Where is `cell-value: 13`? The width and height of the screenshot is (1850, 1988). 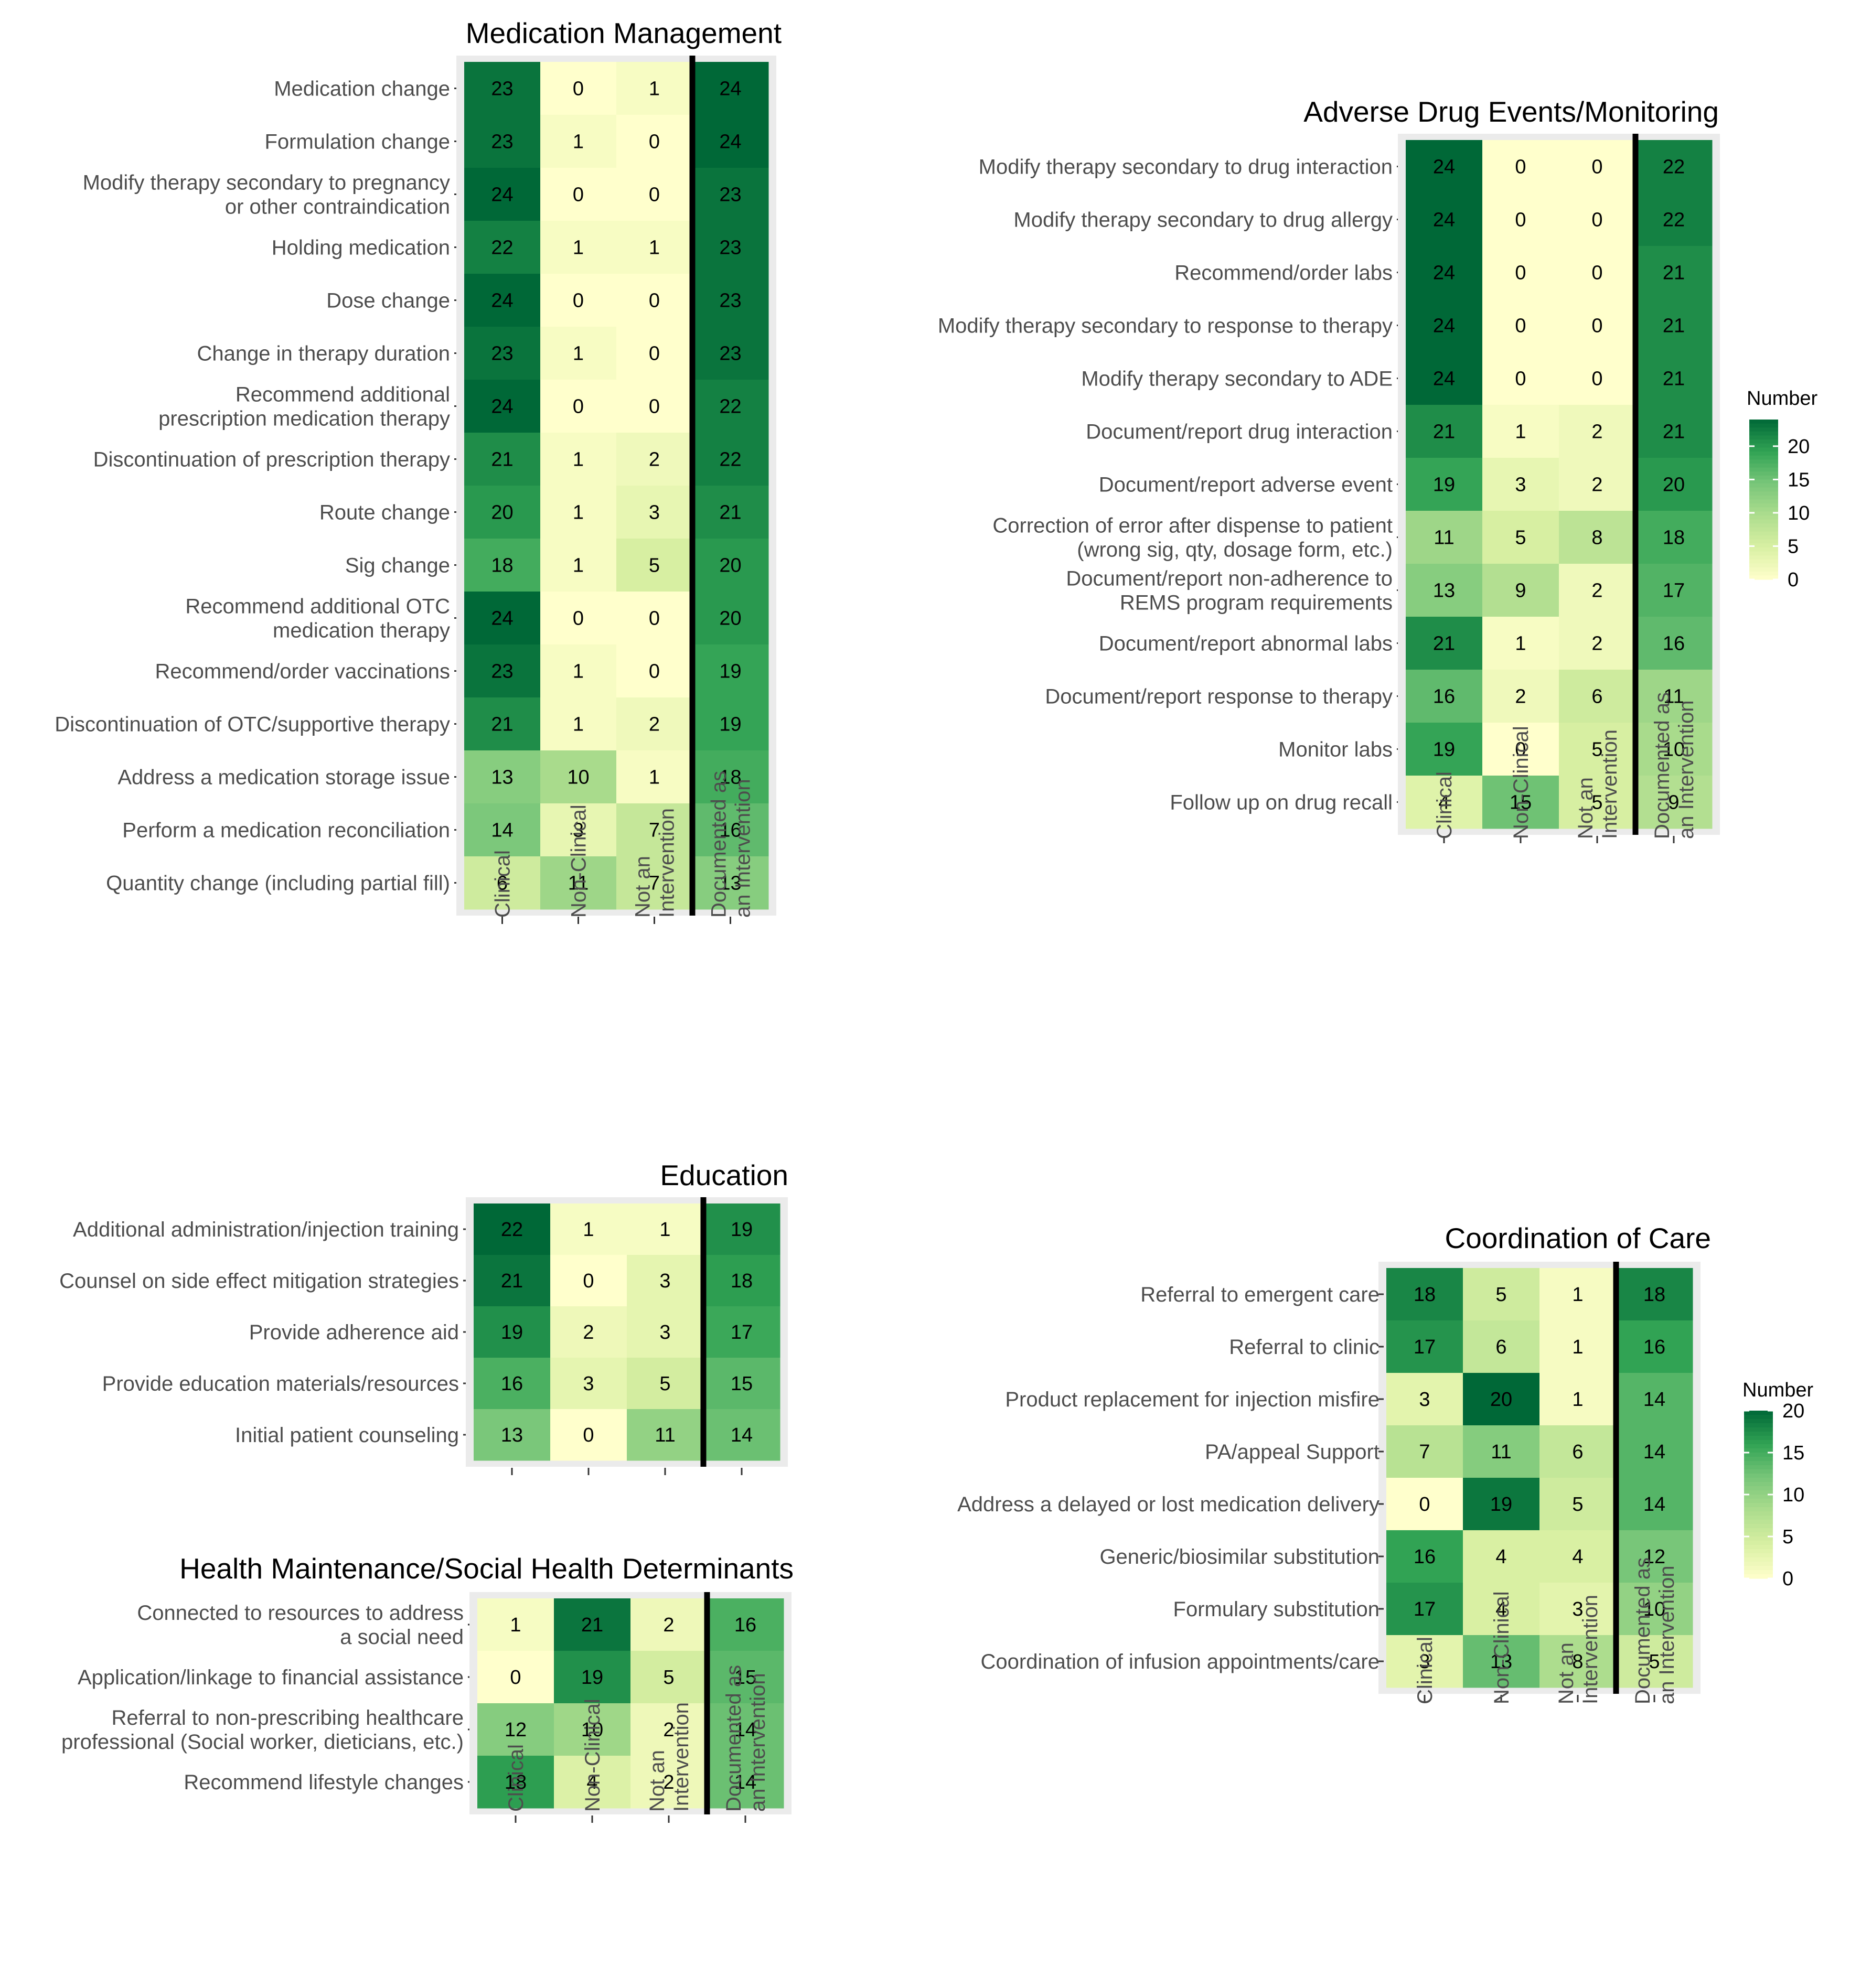
cell-value: 13 is located at coordinates (1444, 591).